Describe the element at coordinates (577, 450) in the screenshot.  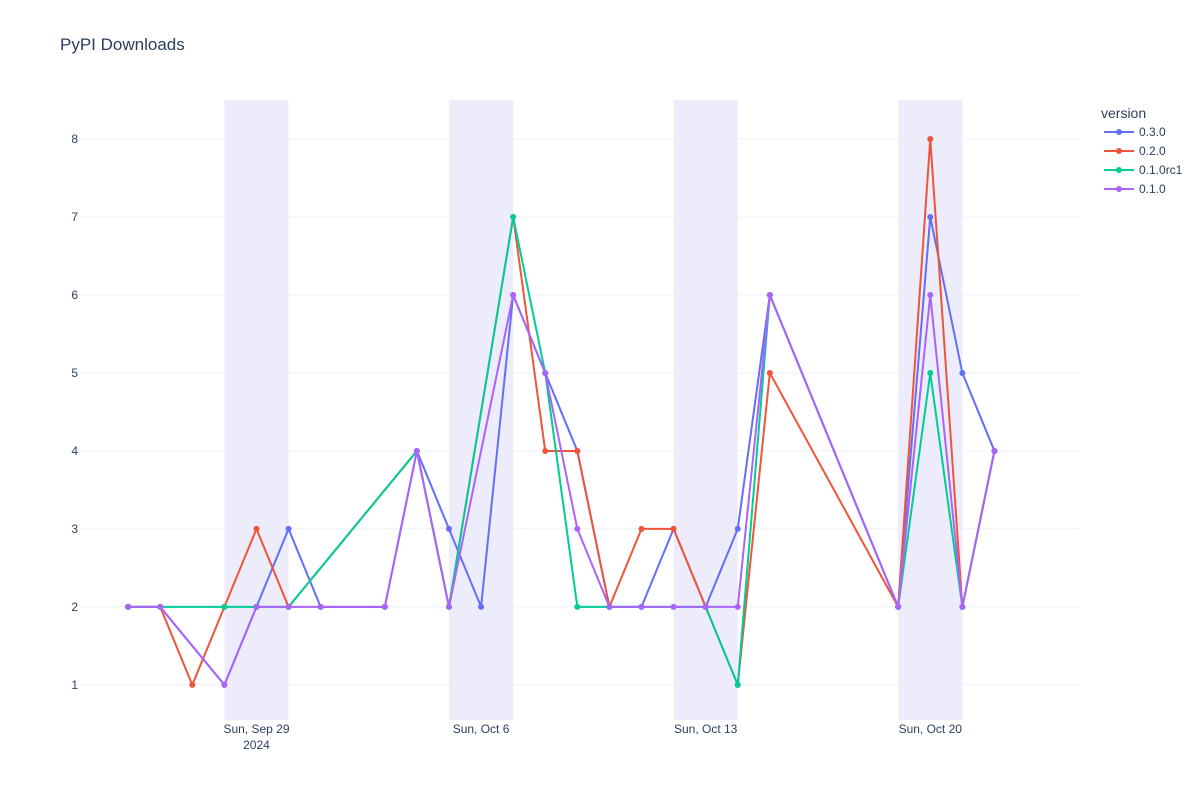
I see `data-point-0.2.0-2024-10-09` at that location.